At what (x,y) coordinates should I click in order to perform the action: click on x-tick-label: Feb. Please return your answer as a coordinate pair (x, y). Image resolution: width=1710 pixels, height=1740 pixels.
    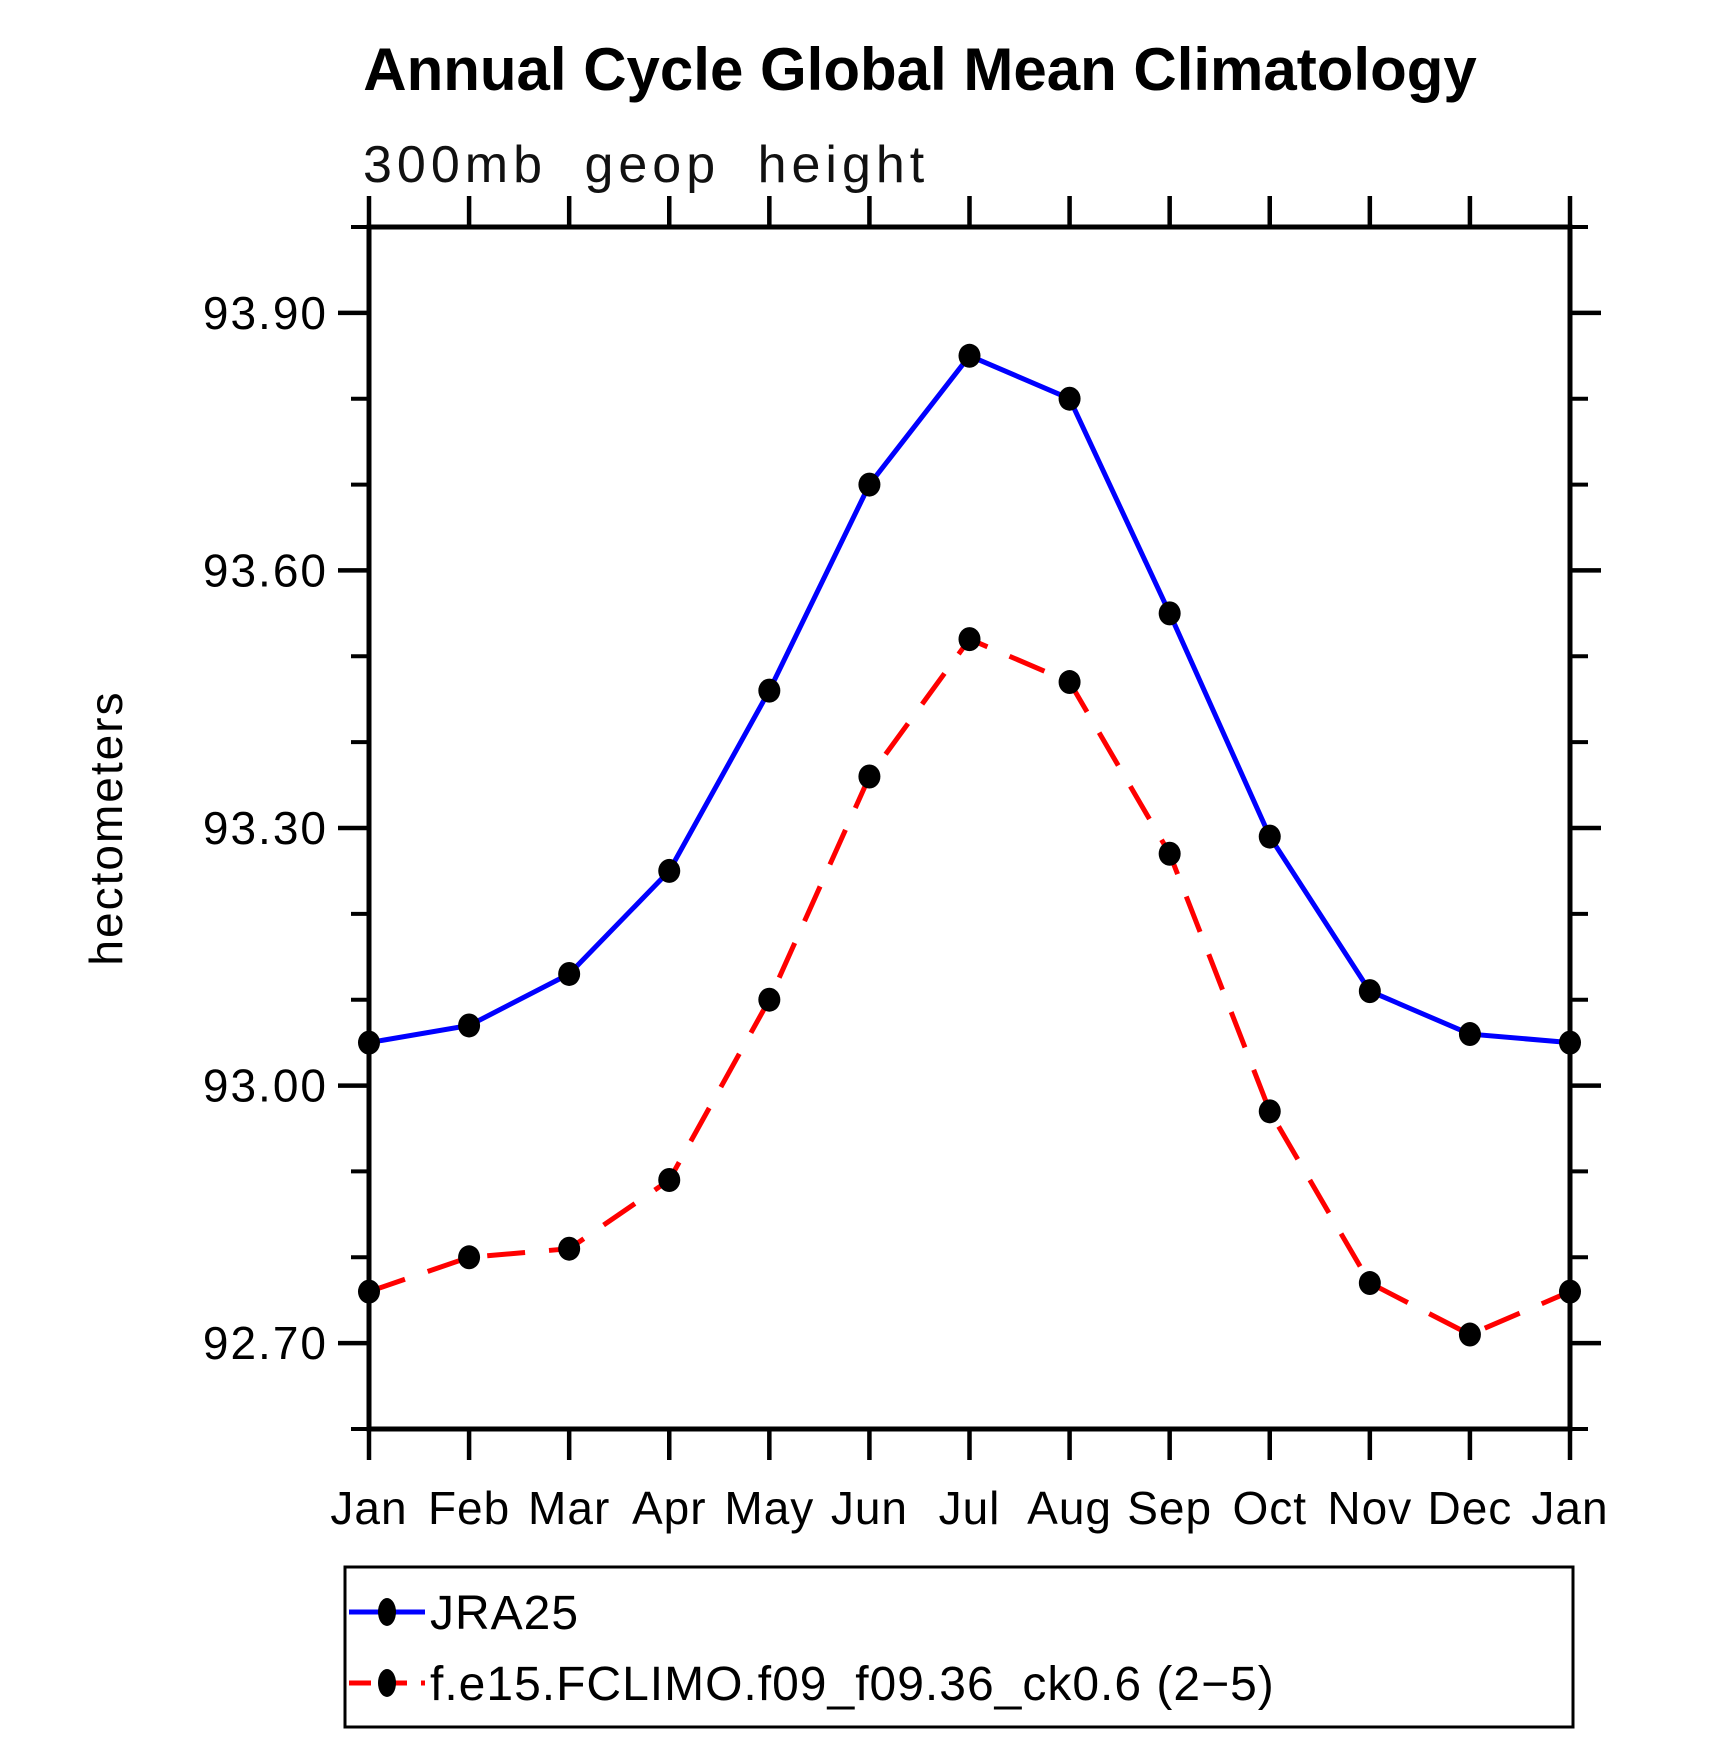
    Looking at the image, I should click on (469, 1508).